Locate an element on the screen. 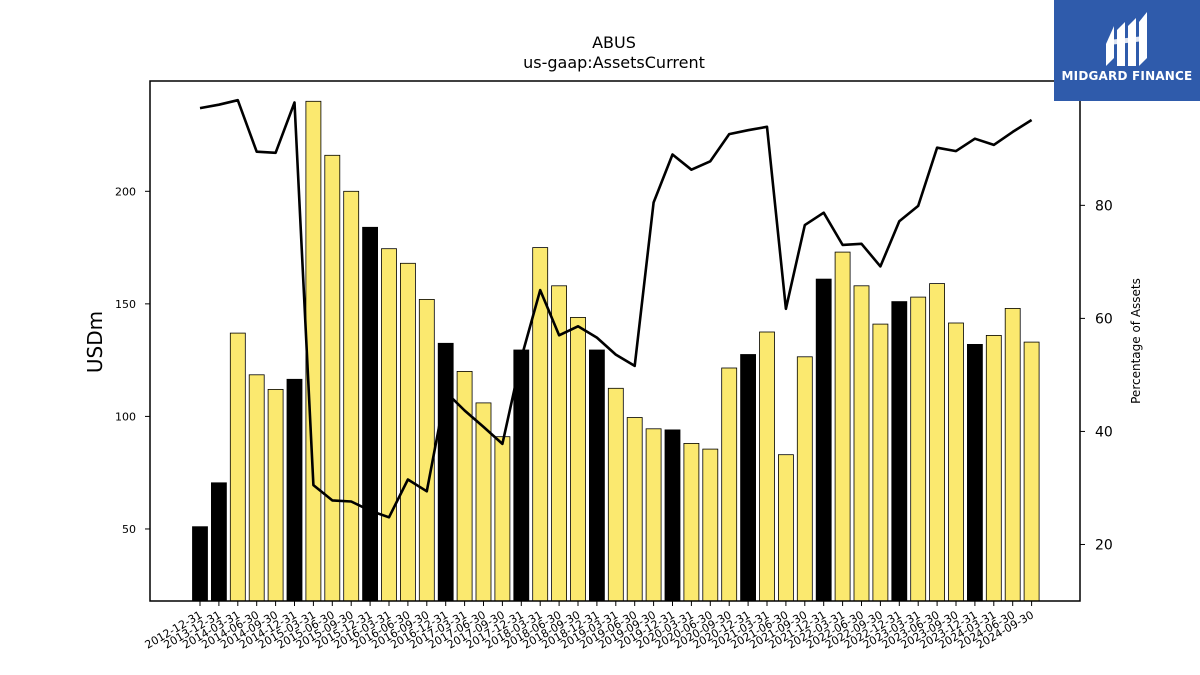 This screenshot has width=1200, height=675. brand-logo: MIDGARD FINANCE is located at coordinates (1127, 50).